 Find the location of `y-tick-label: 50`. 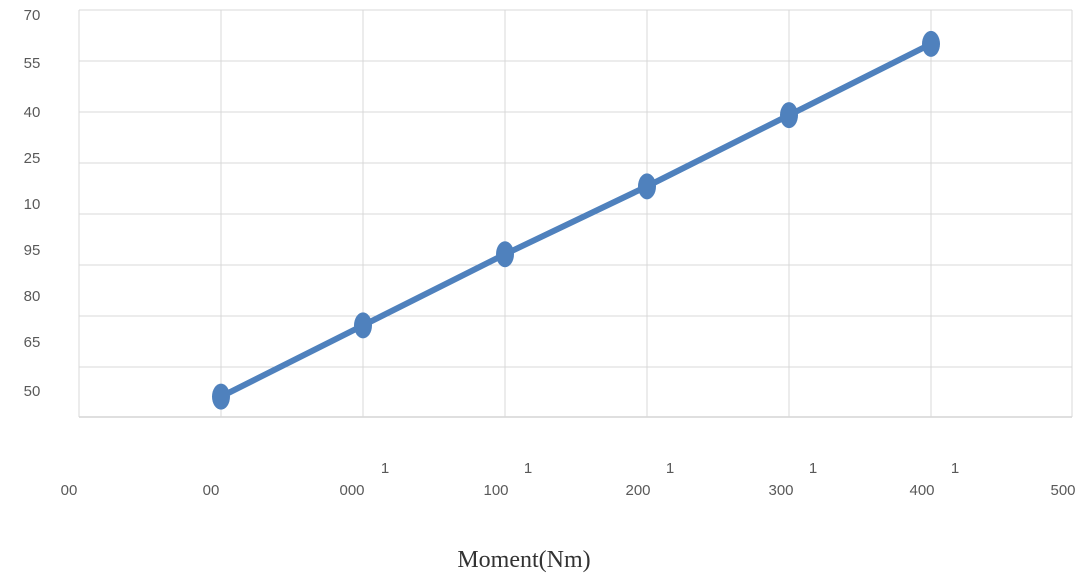

y-tick-label: 50 is located at coordinates (32, 391).